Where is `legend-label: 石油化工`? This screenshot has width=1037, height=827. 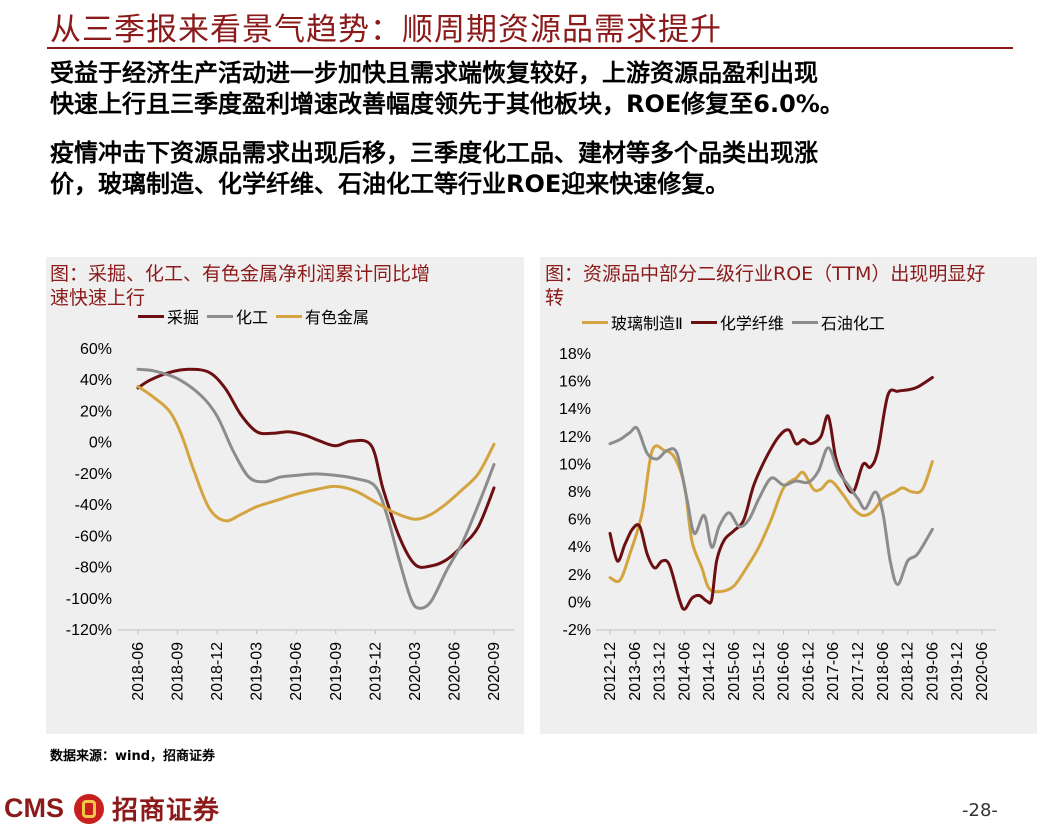 legend-label: 石油化工 is located at coordinates (852, 323).